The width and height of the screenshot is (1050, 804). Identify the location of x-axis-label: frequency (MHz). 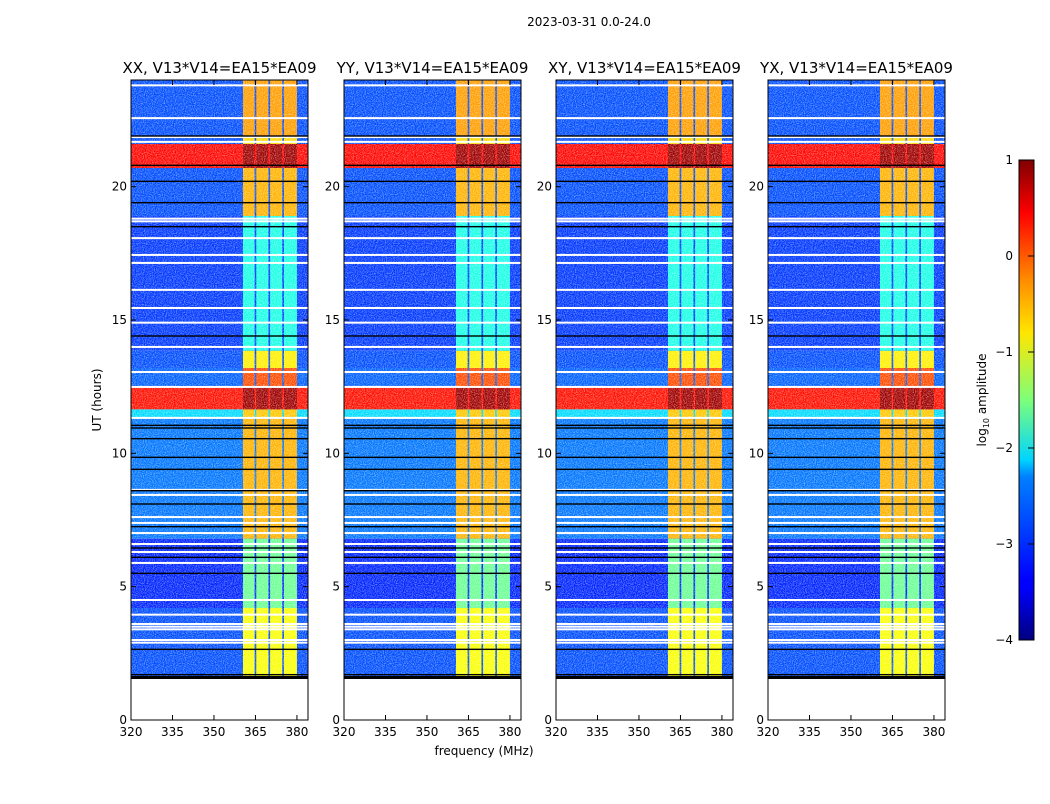
(483, 751).